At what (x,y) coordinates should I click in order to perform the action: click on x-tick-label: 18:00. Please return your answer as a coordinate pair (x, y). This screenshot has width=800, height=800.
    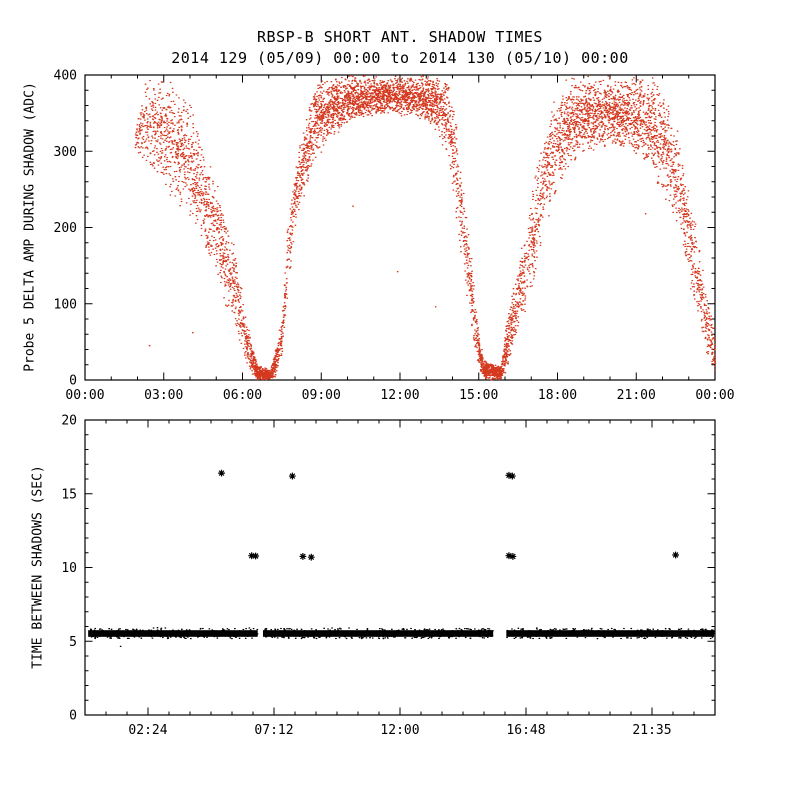
    Looking at the image, I should click on (557, 395).